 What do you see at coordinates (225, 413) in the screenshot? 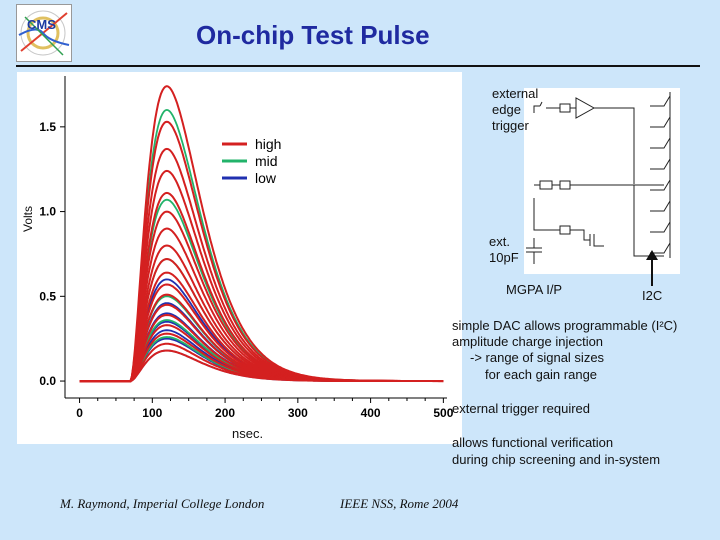
I see `x-tick-label: 200` at bounding box center [225, 413].